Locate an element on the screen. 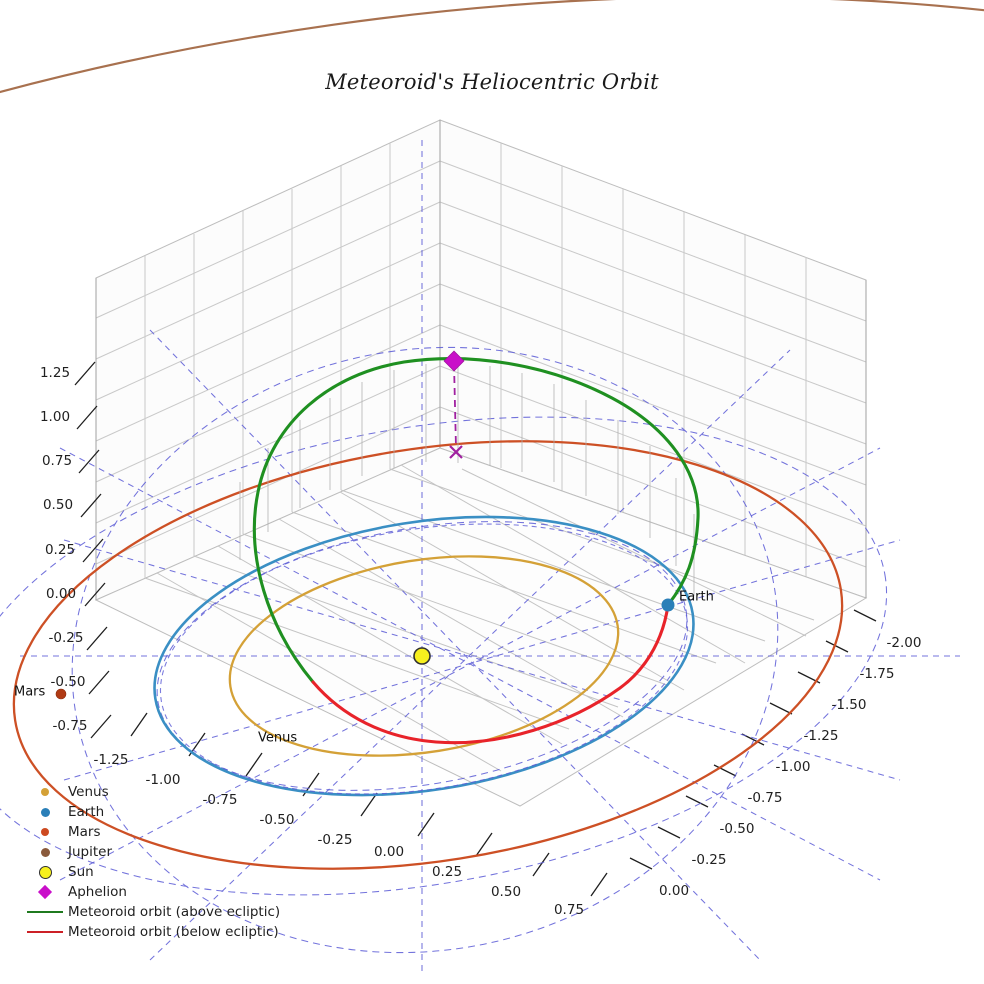  y-tick-label: 0.00 is located at coordinates (674, 891).